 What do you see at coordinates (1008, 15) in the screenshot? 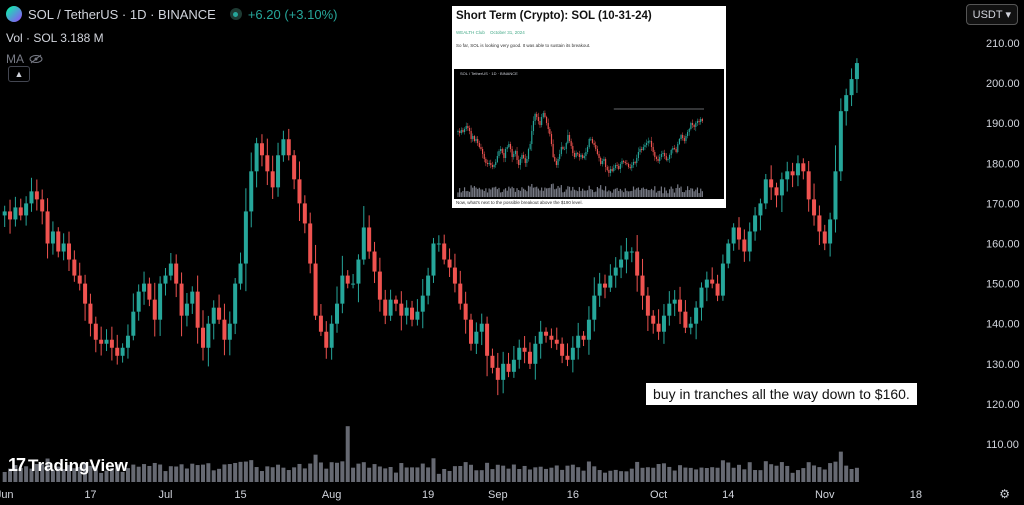
I see `chevron-down-icon: ▾` at bounding box center [1008, 15].